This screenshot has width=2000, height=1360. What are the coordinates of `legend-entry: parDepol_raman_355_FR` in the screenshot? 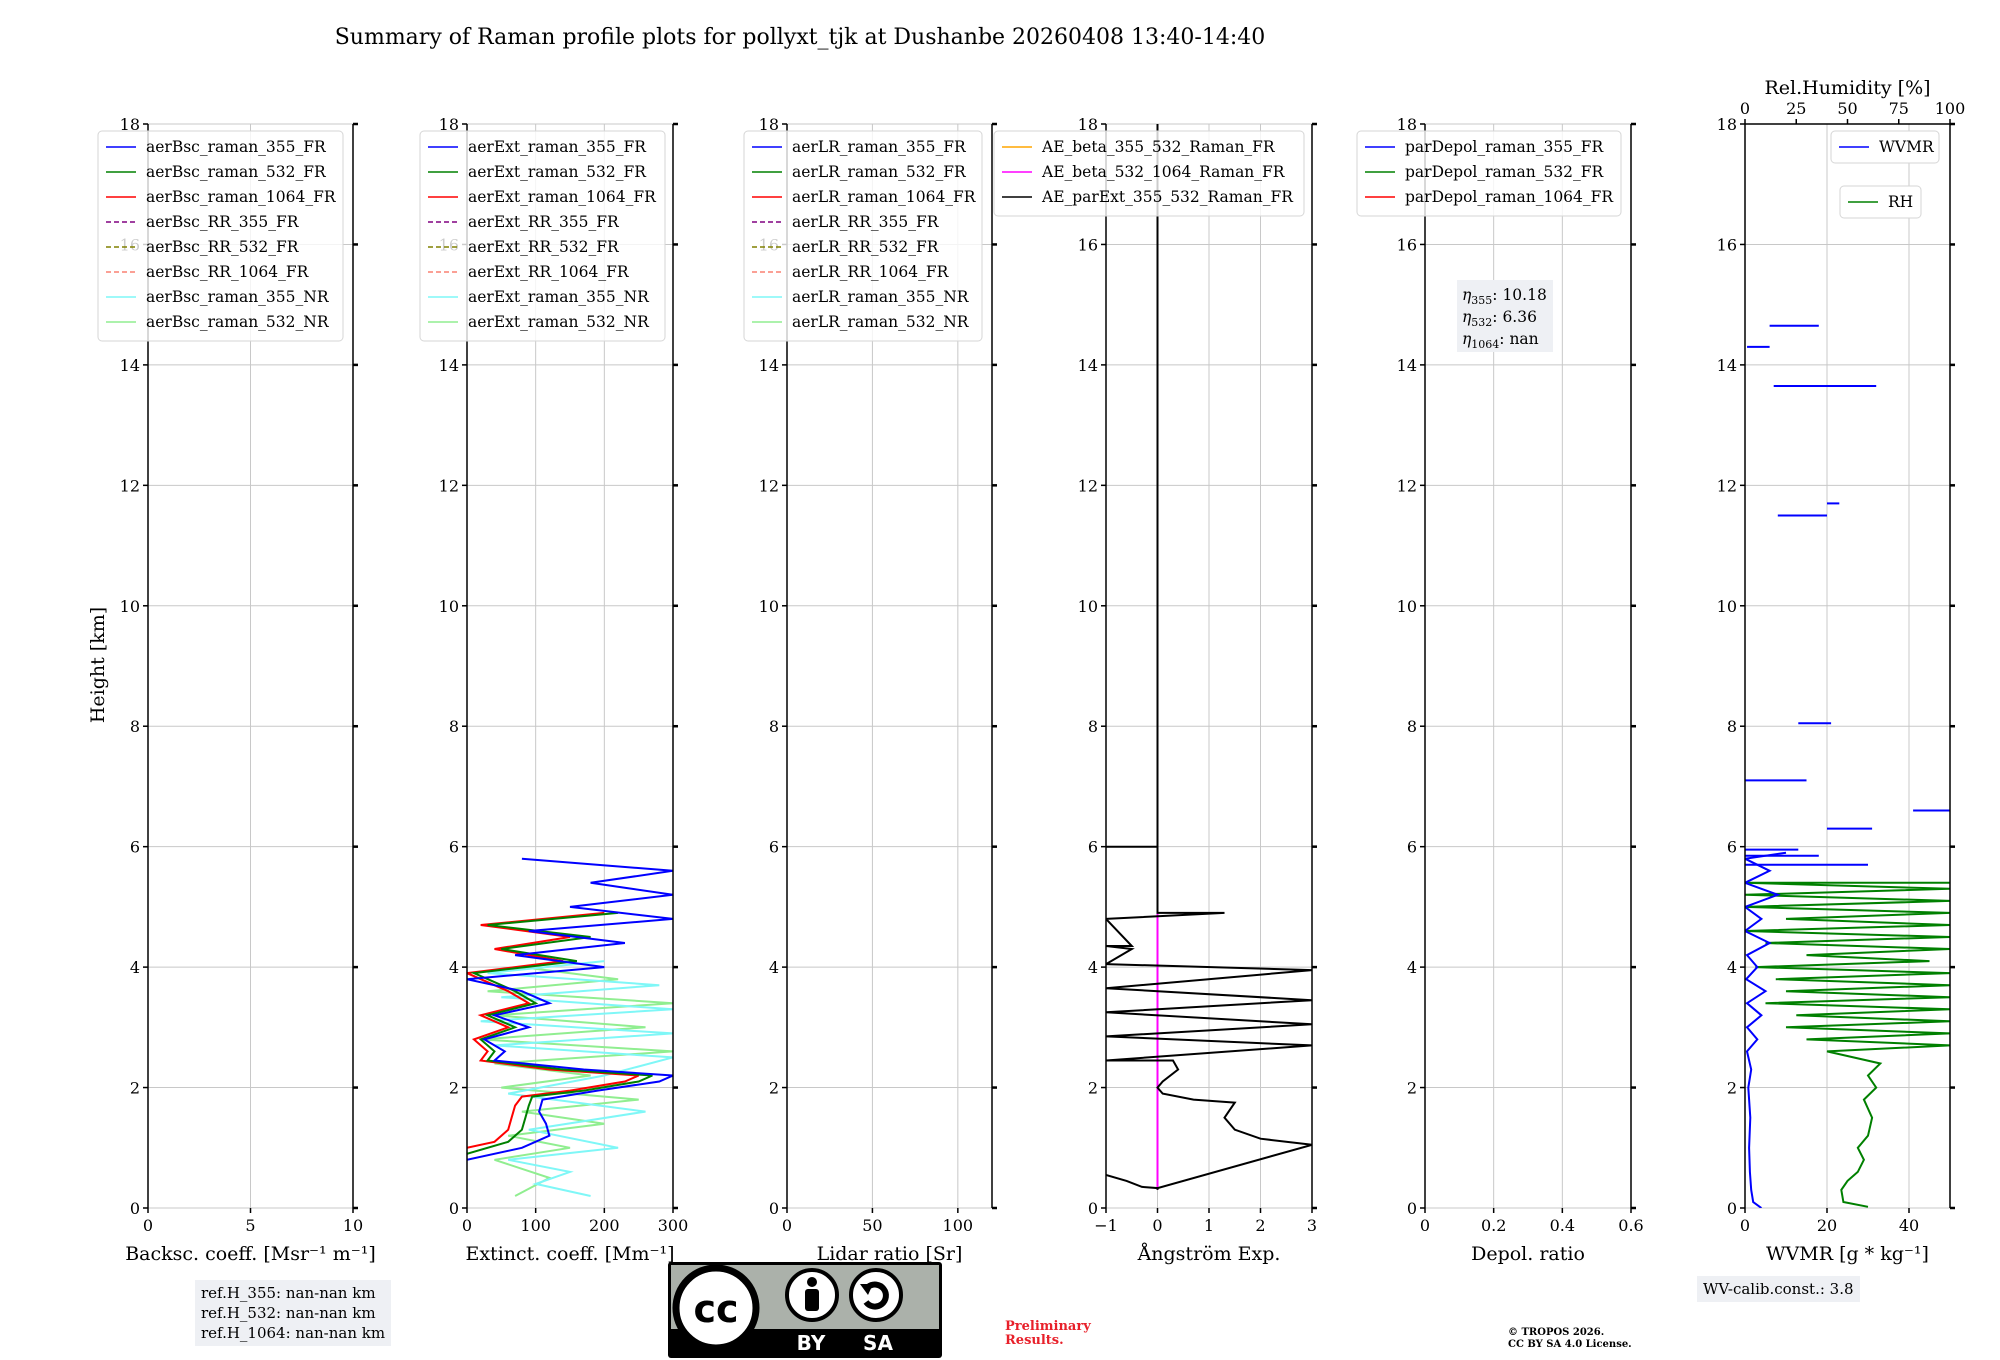 It's located at (1505, 147).